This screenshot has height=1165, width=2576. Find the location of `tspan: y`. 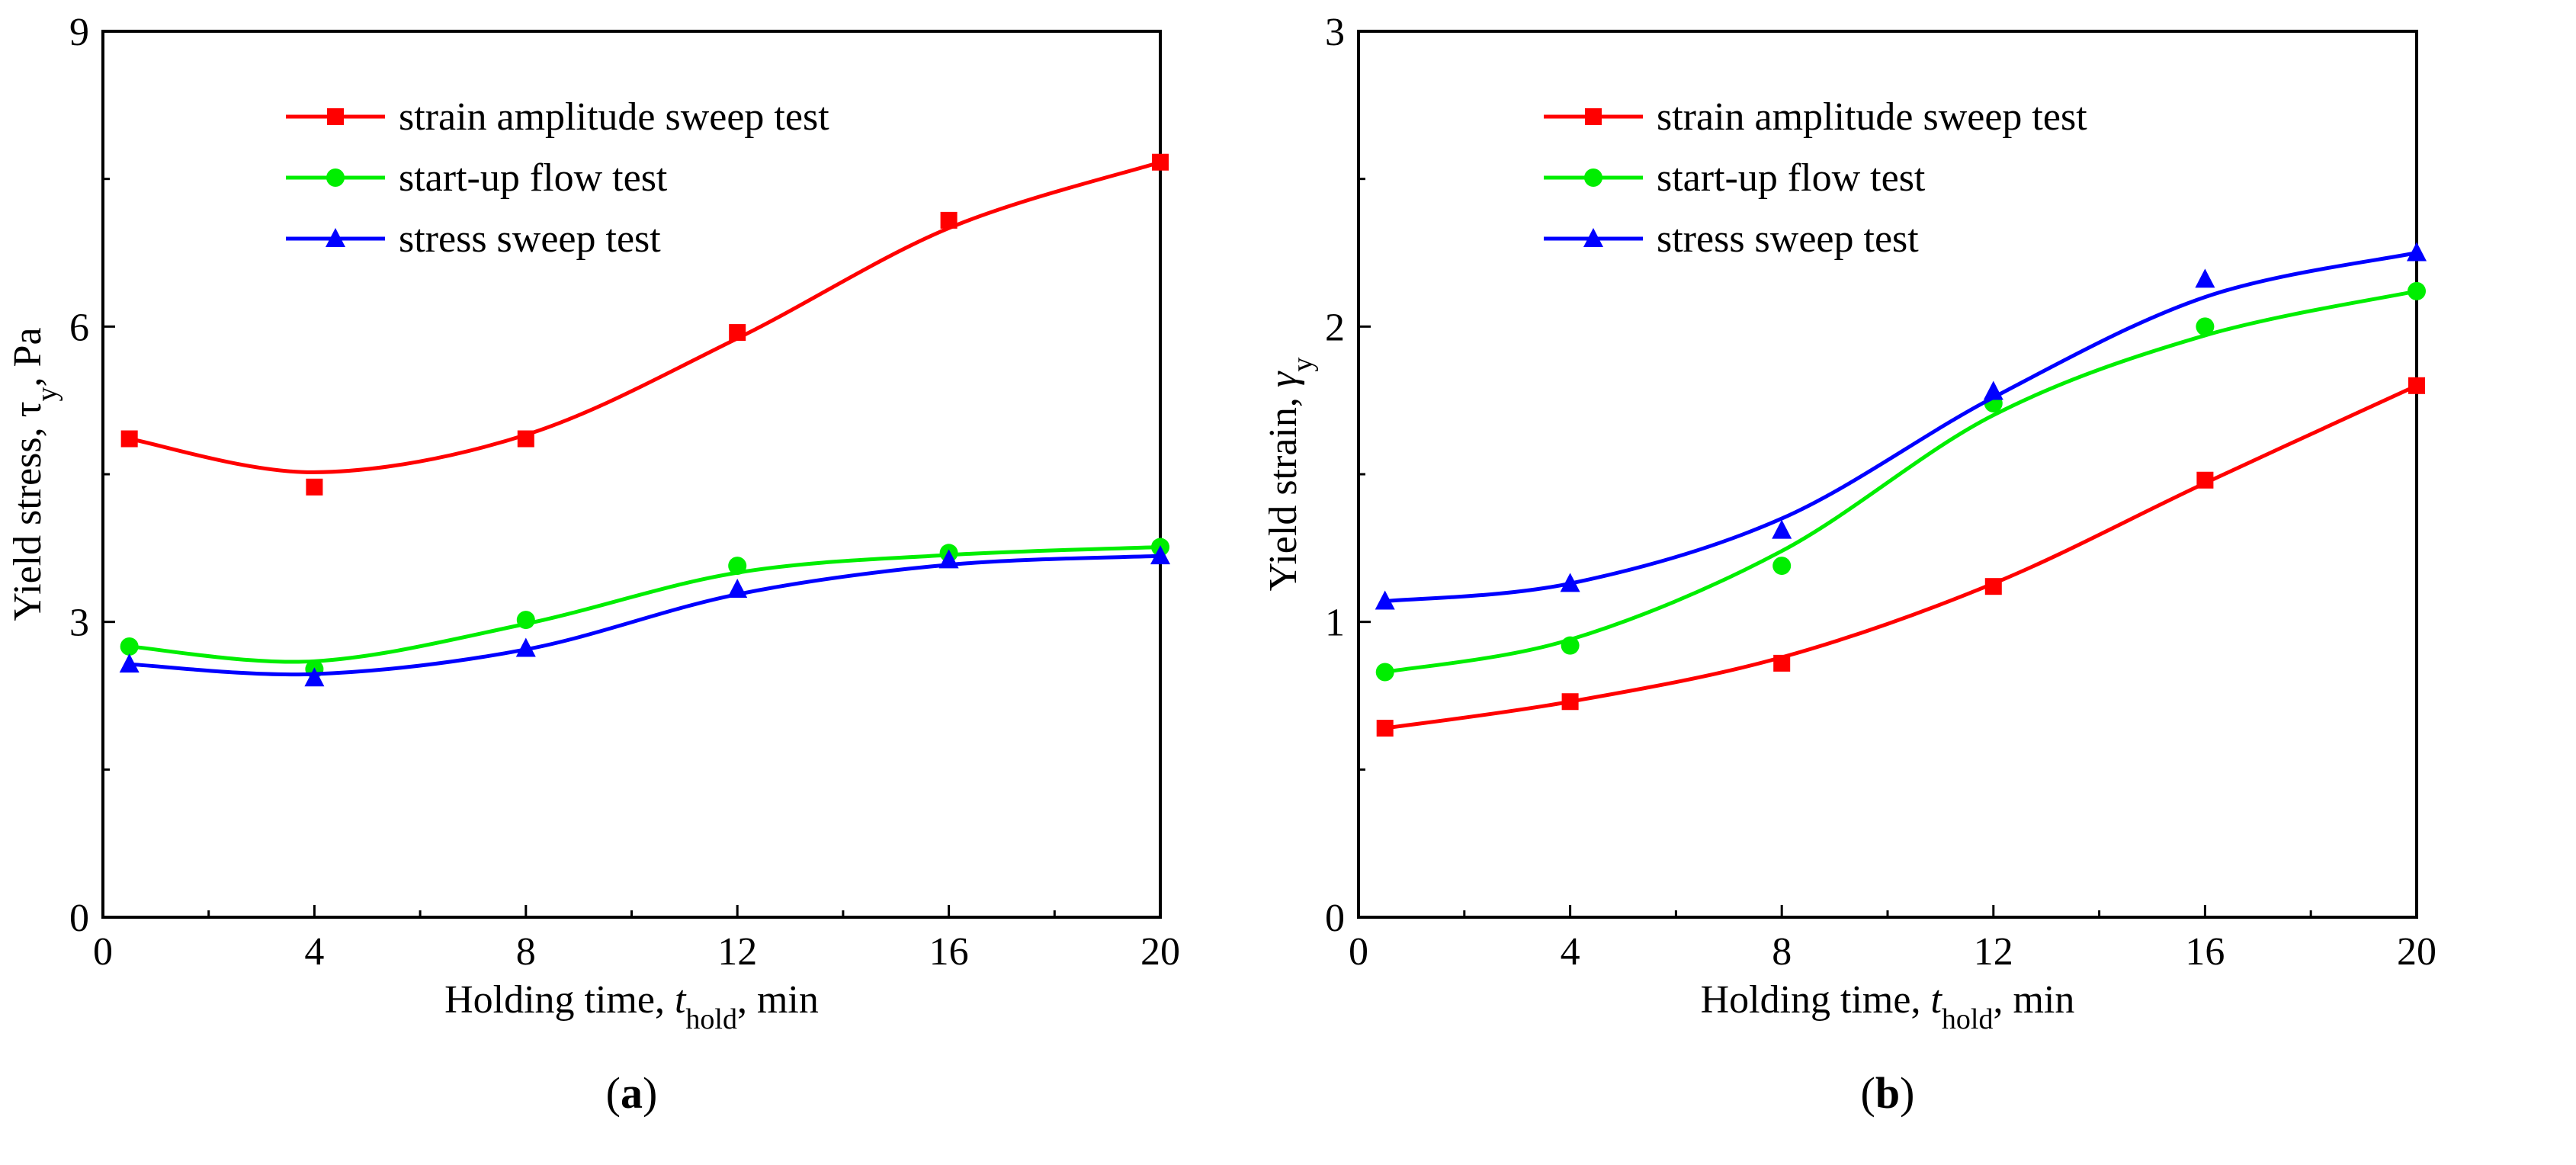

tspan: y is located at coordinates (1303, 365).